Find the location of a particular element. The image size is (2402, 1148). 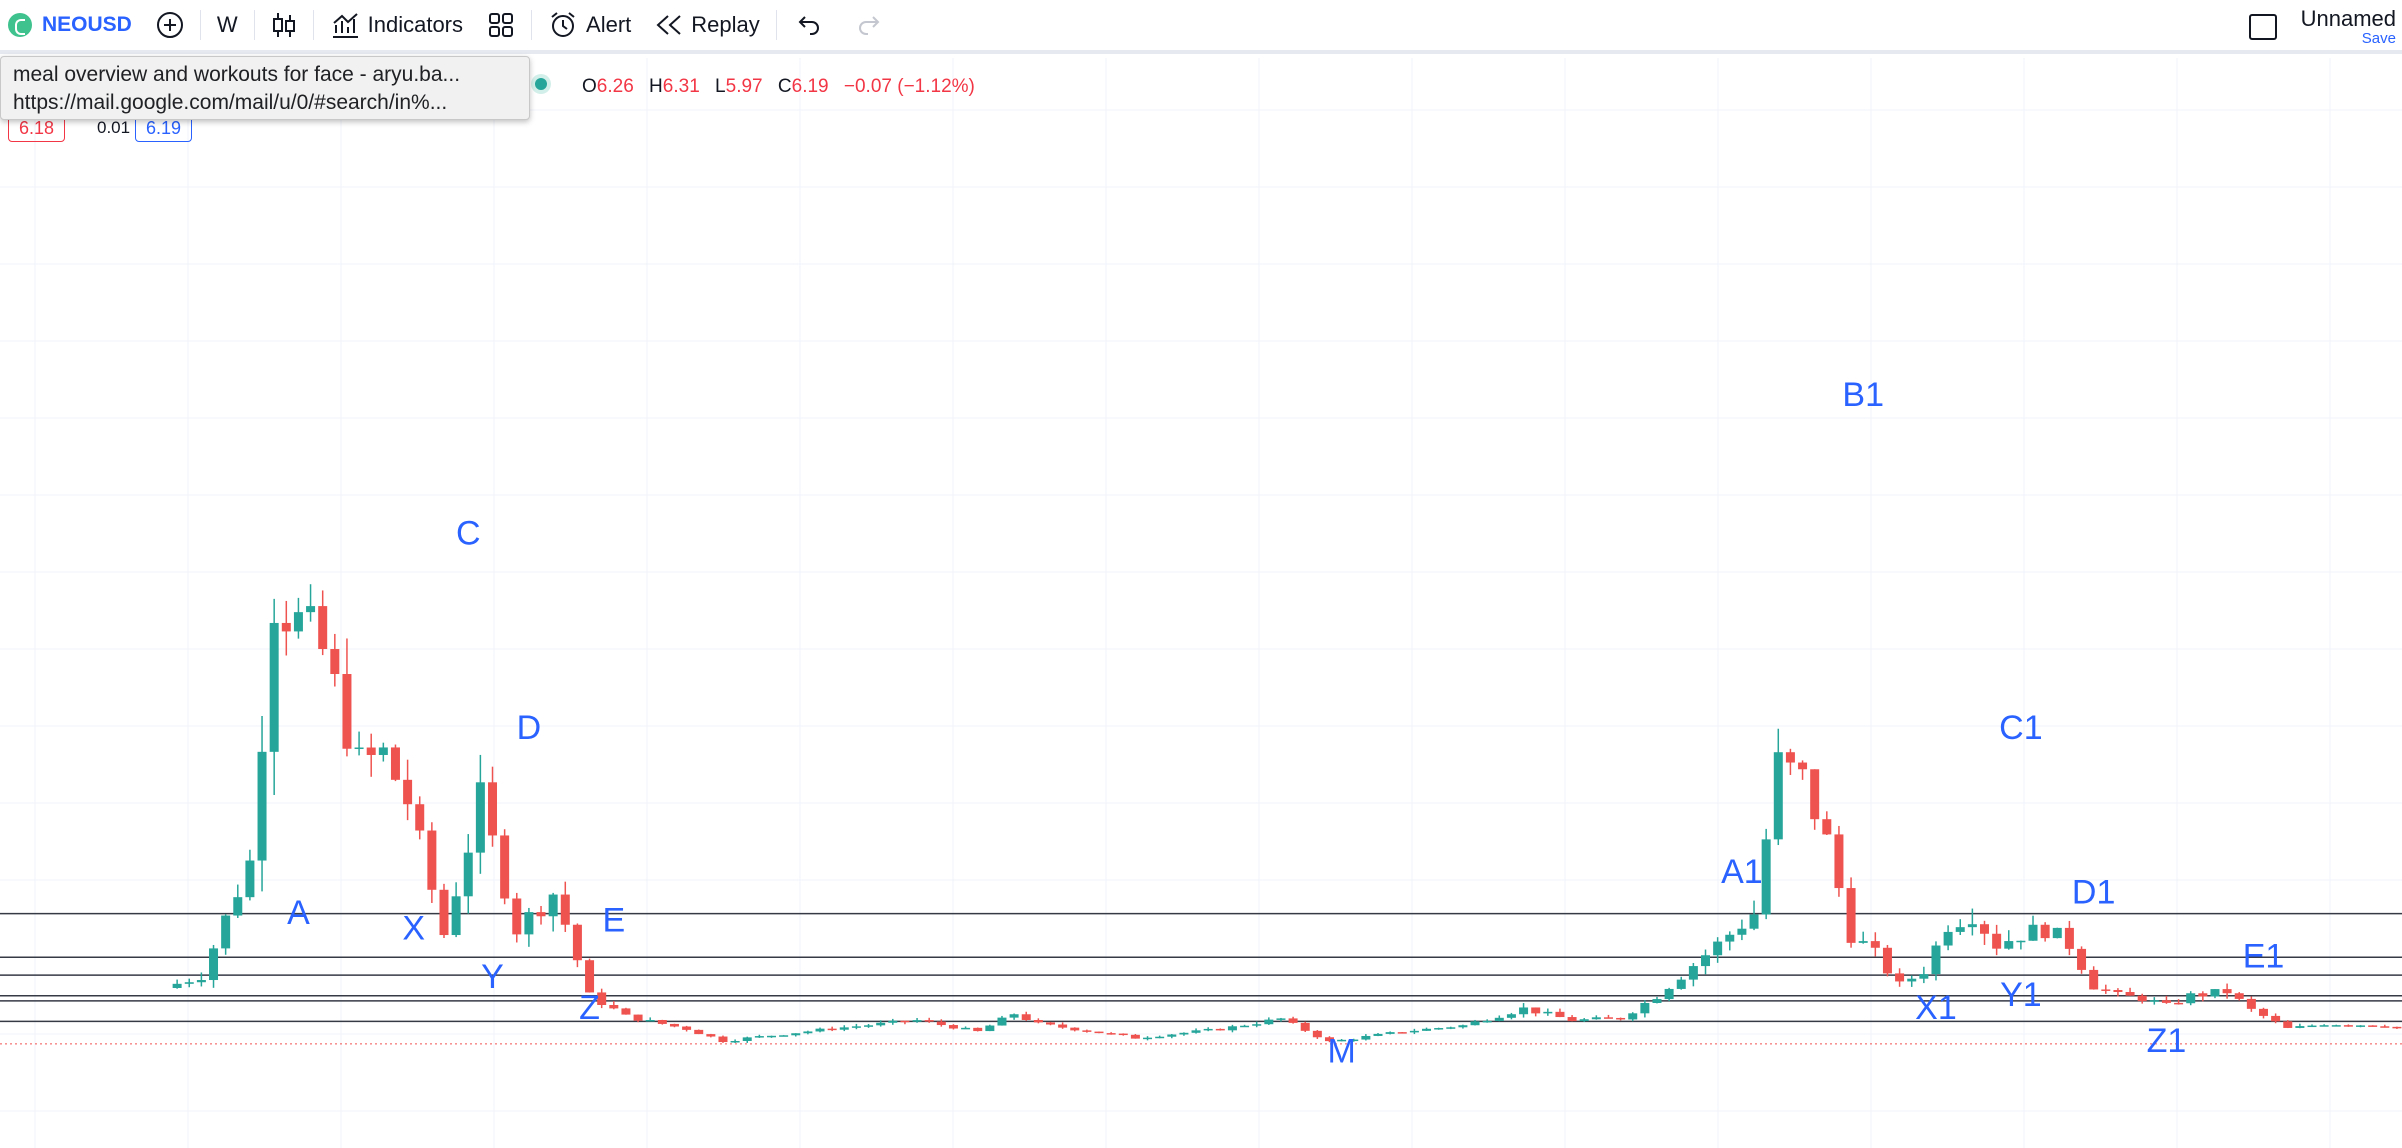

undo-button is located at coordinates (810, 26).